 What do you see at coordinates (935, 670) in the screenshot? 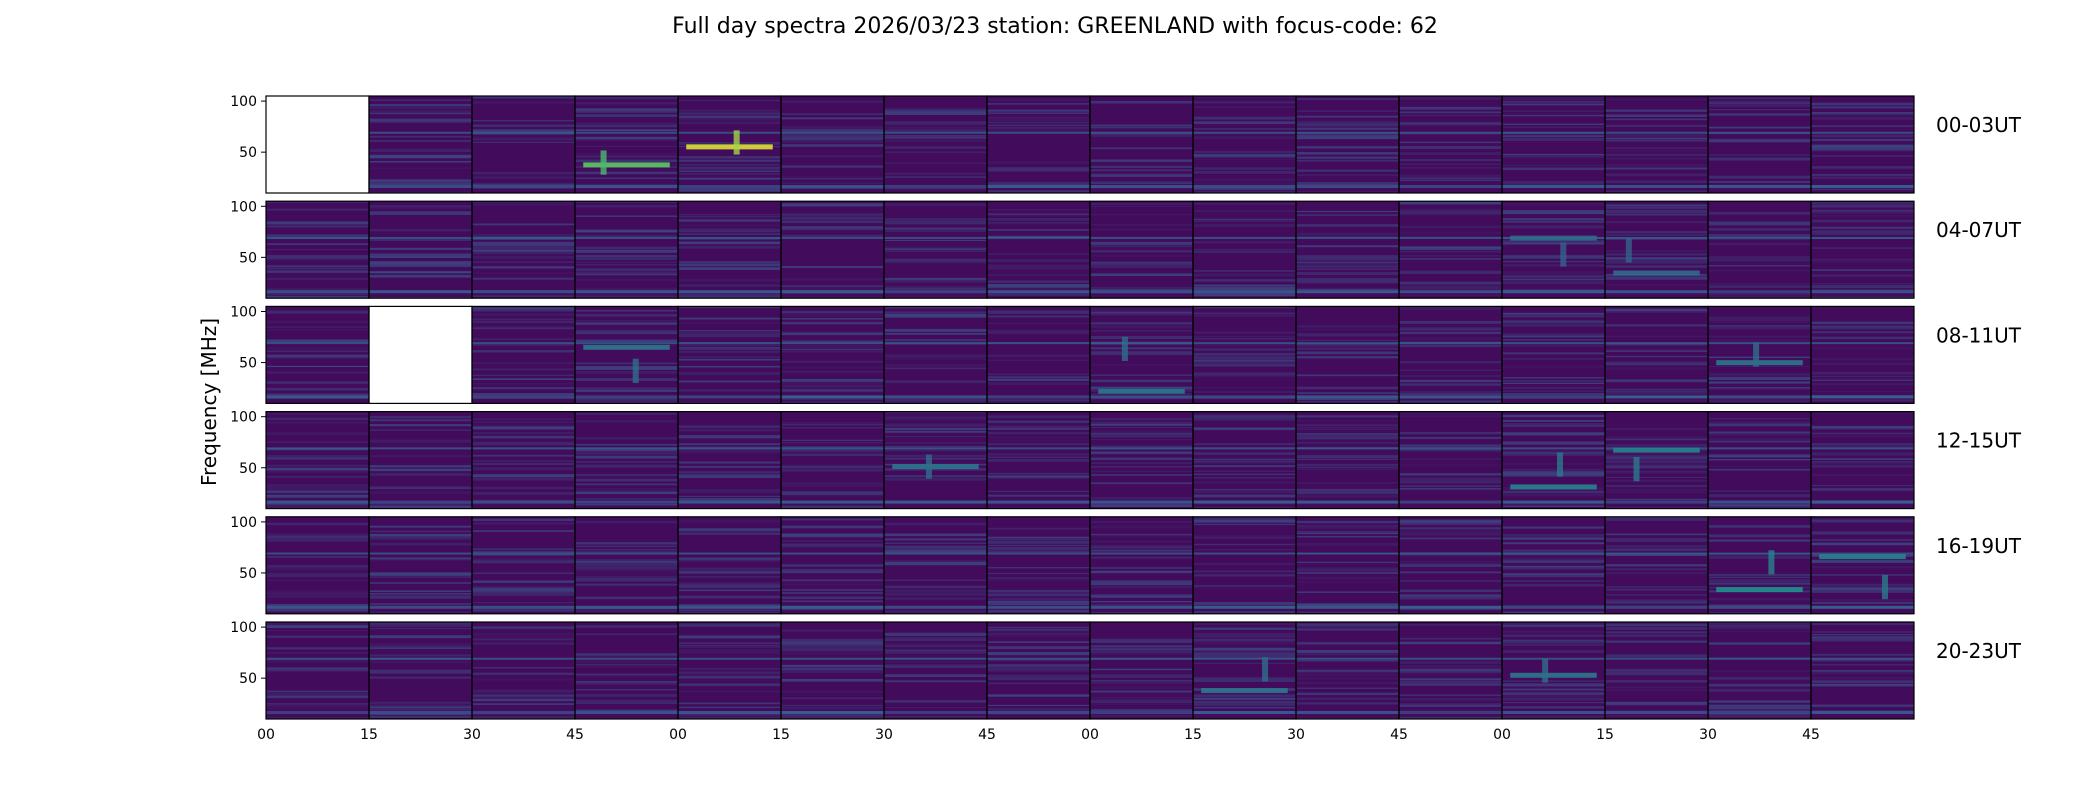
I see `panel-background` at bounding box center [935, 670].